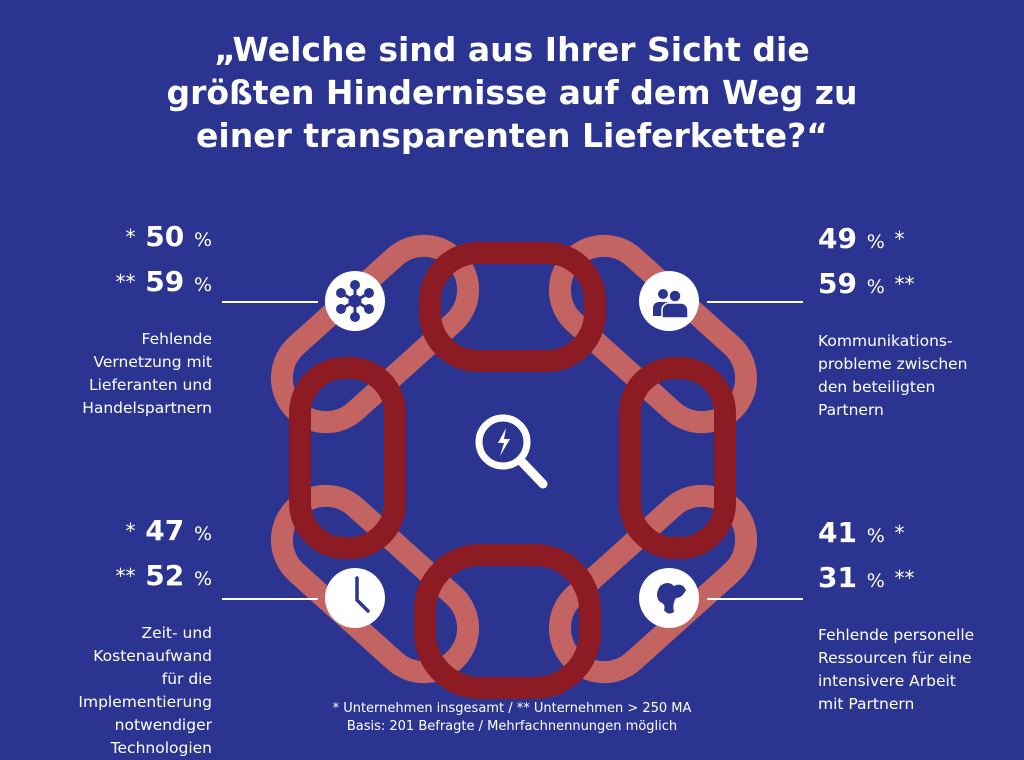  Describe the element at coordinates (186, 679) in the screenshot. I see `description-line: für die` at that location.